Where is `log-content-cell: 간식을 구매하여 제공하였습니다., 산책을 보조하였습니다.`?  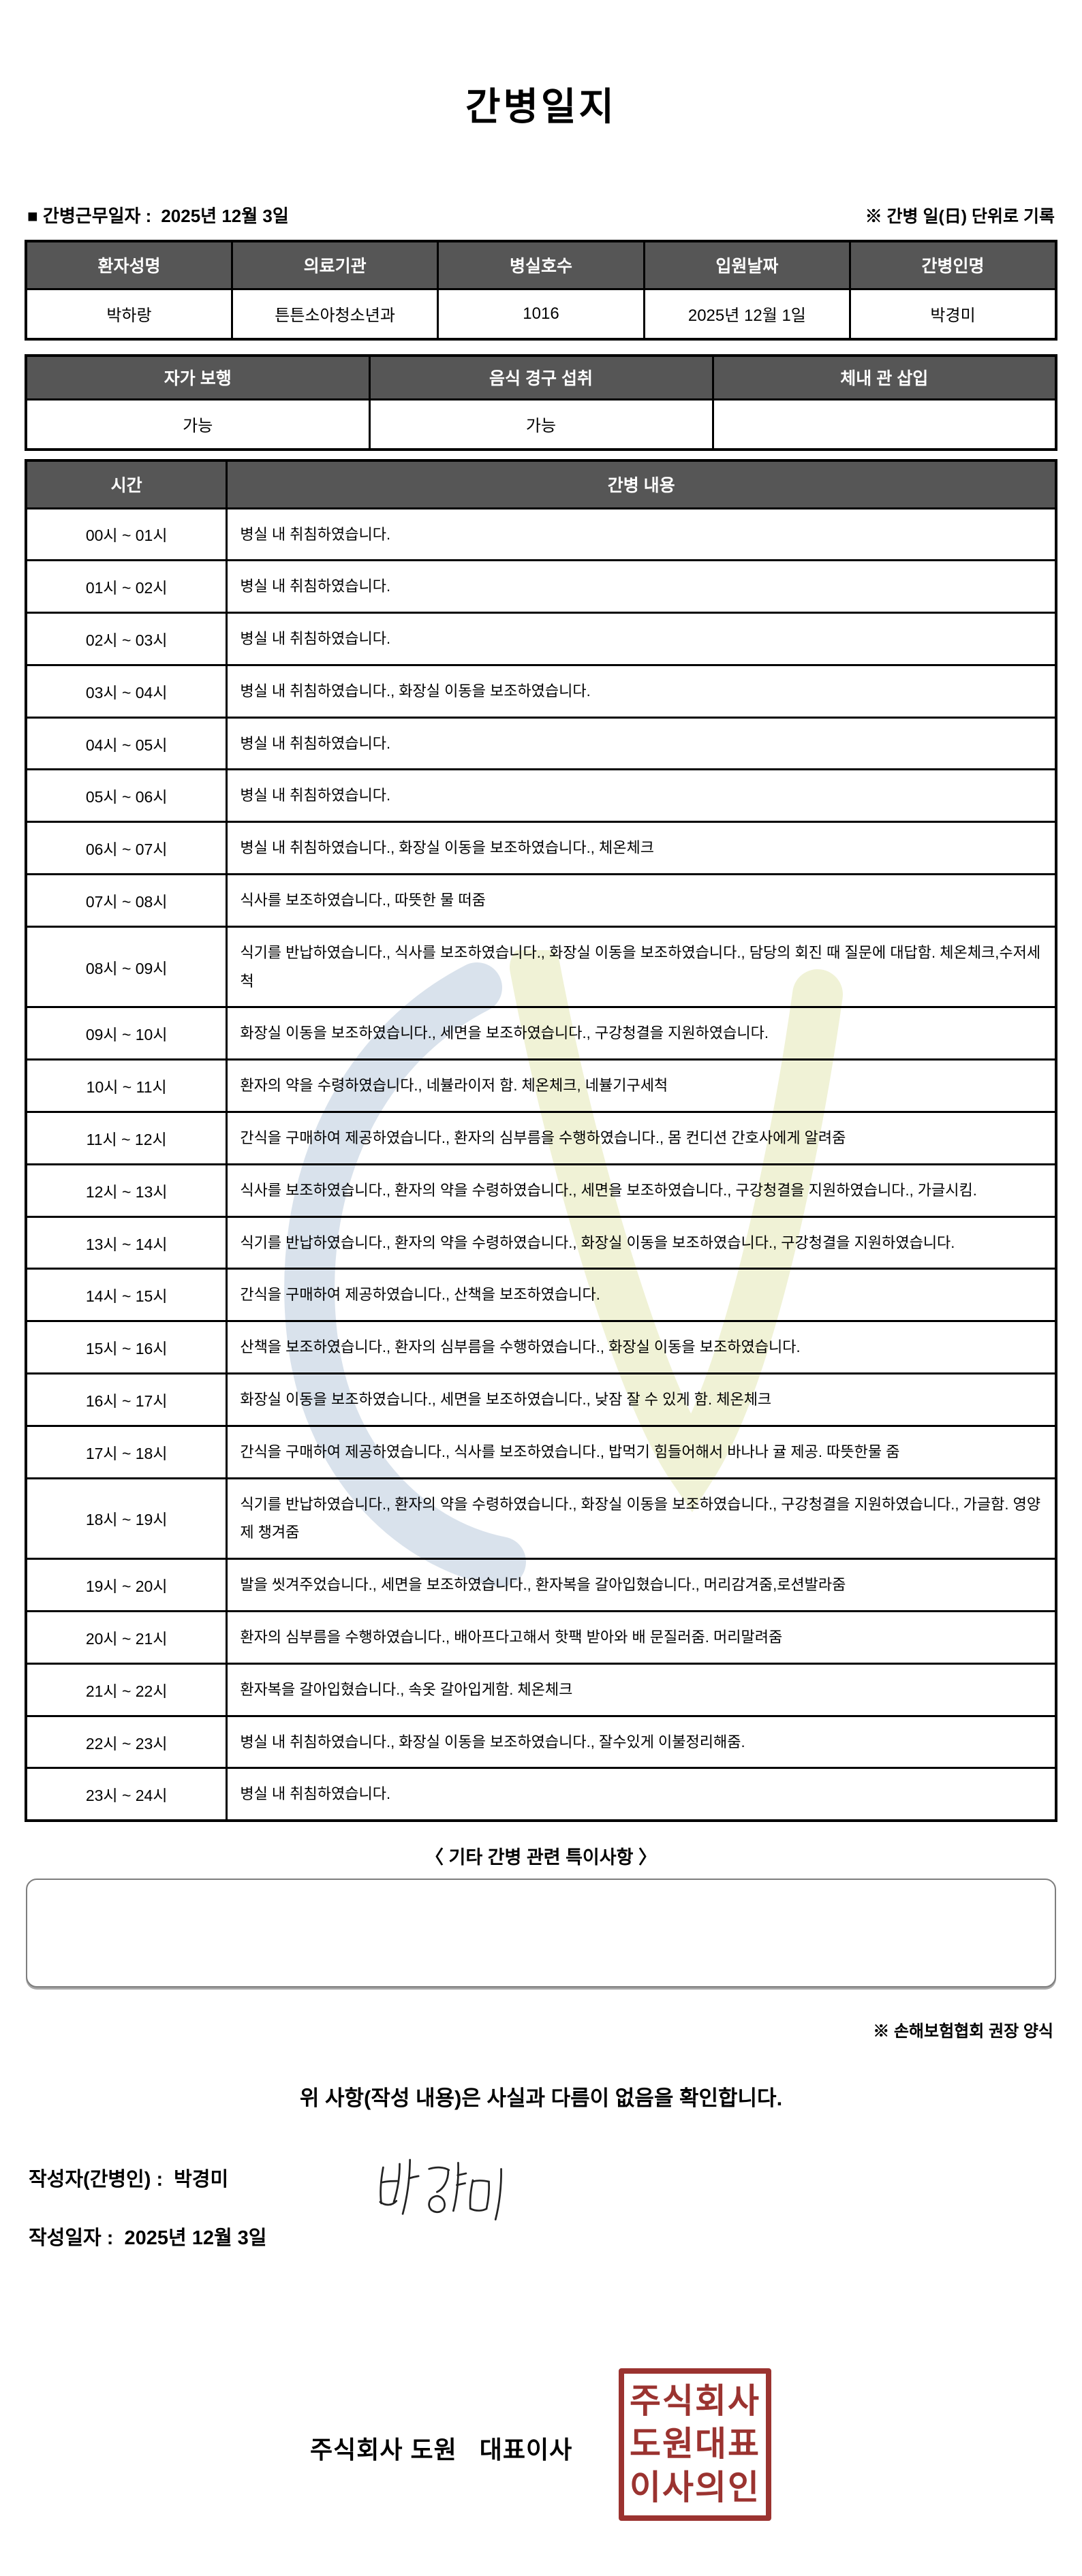
log-content-cell: 간식을 구매하여 제공하였습니다., 산책을 보조하였습니다. is located at coordinates (641, 1295).